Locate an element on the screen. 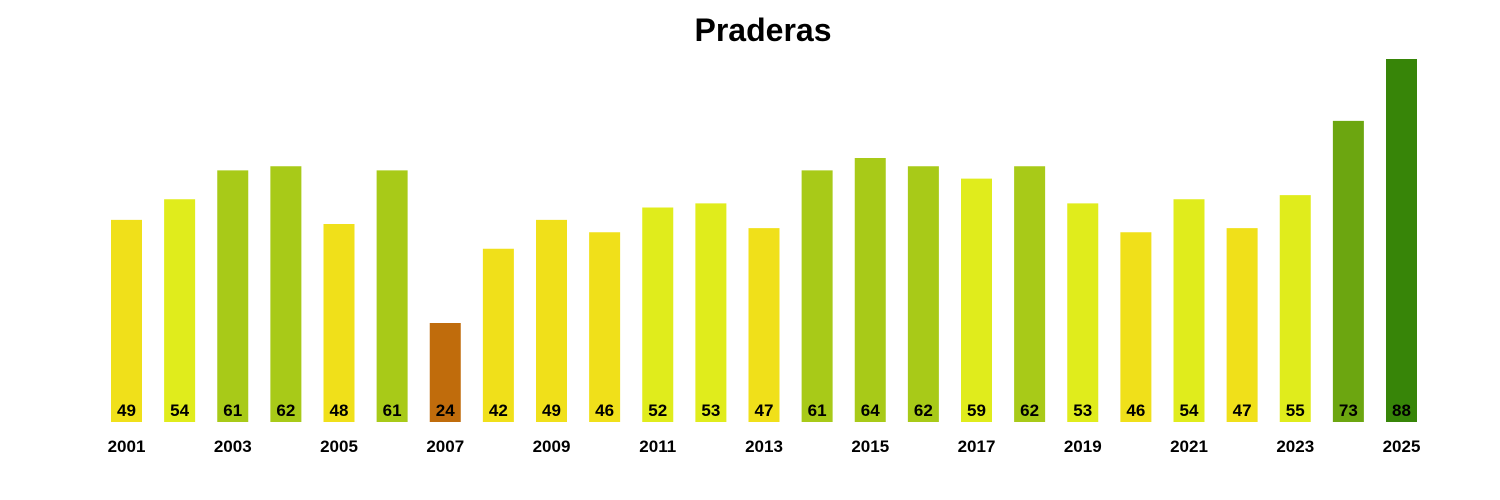  x-tick-label: 2025 is located at coordinates (1402, 446).